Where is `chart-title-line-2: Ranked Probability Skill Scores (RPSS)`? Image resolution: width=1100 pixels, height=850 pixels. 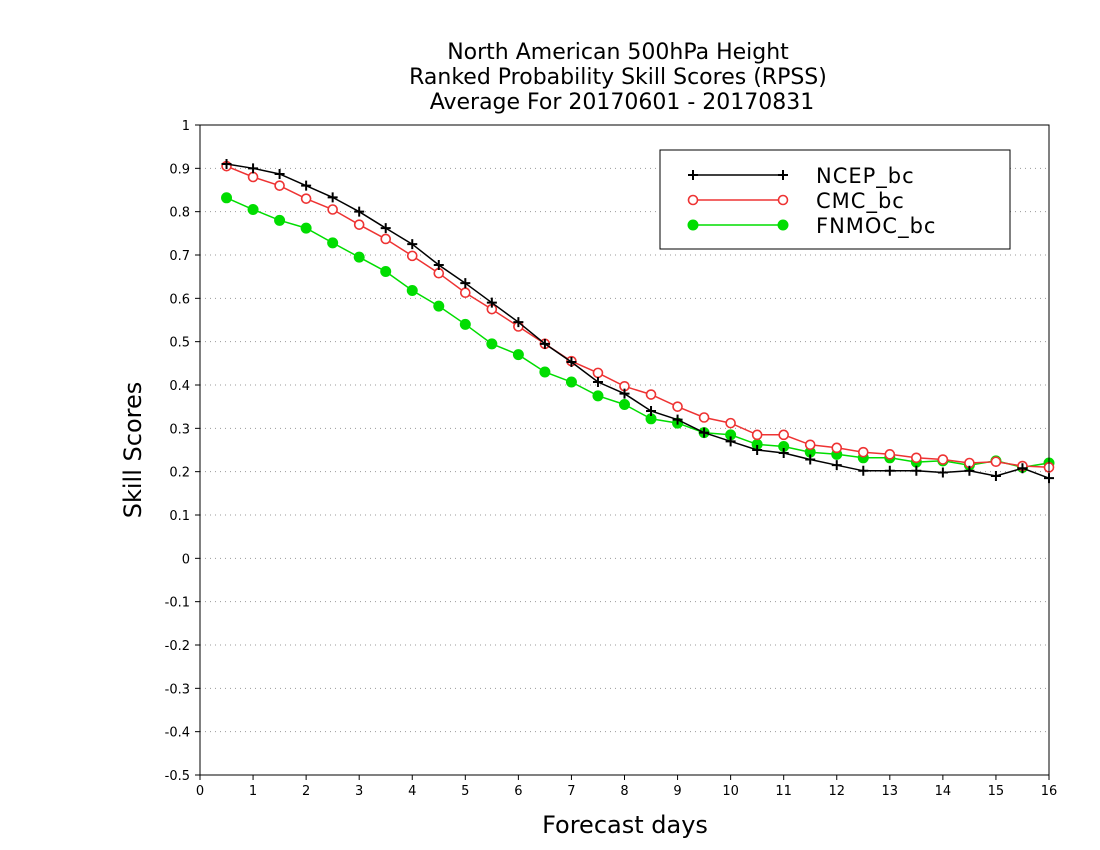 chart-title-line-2: Ranked Probability Skill Scores (RPSS) is located at coordinates (618, 77).